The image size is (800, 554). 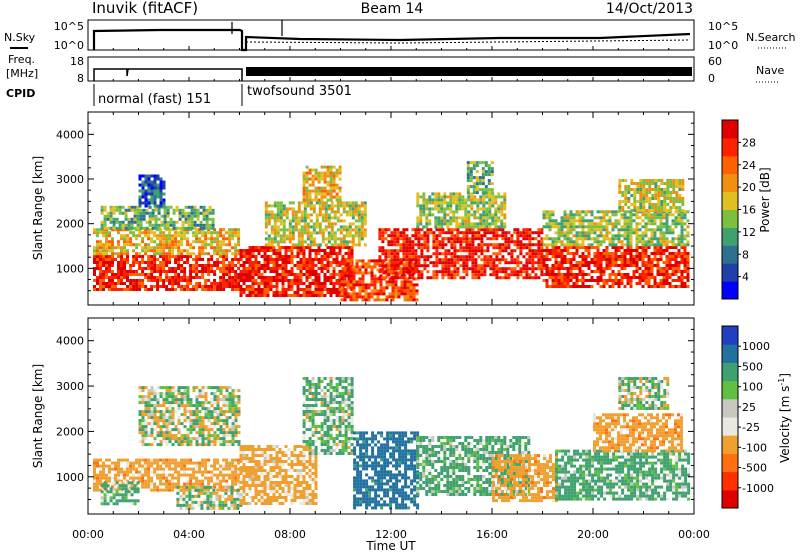 What do you see at coordinates (80, 78) in the screenshot?
I see `freq-left-tick-bottom: 8` at bounding box center [80, 78].